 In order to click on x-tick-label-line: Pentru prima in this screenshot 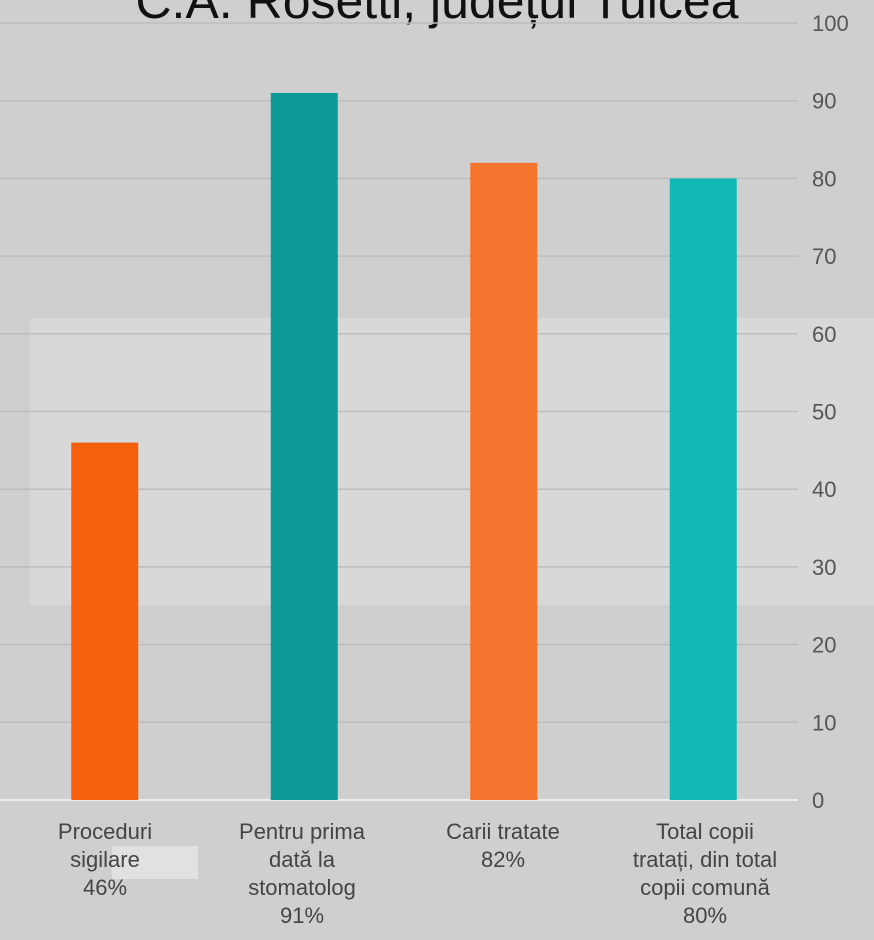, I will do `click(302, 831)`.